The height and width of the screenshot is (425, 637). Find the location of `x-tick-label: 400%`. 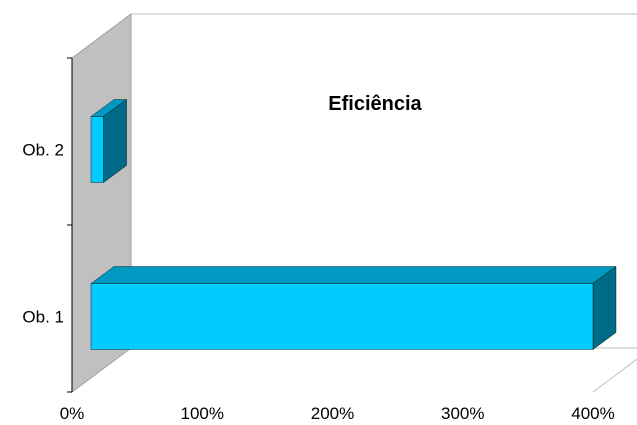

x-tick-label: 400% is located at coordinates (592, 413).